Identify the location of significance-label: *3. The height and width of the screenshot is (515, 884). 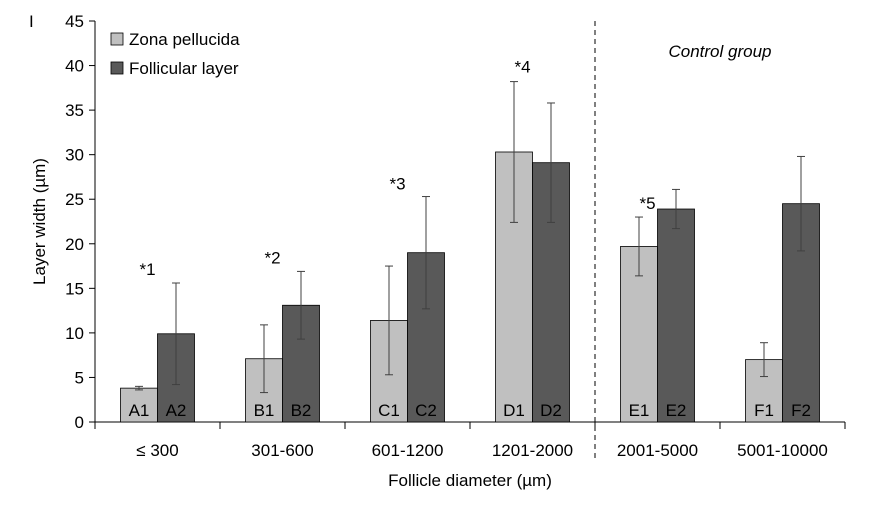
(397, 183).